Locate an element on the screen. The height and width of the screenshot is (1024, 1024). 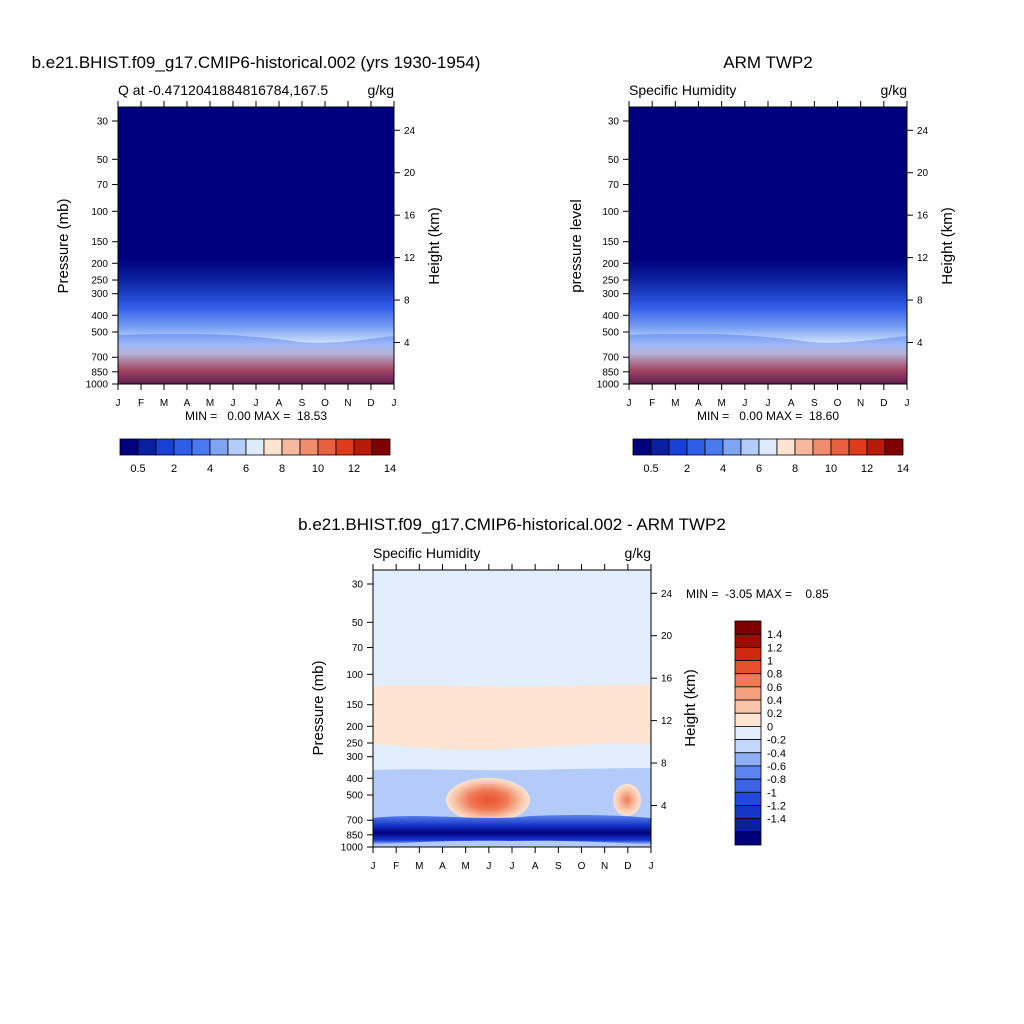
panel-diff-max-blob is located at coordinates (488, 800).